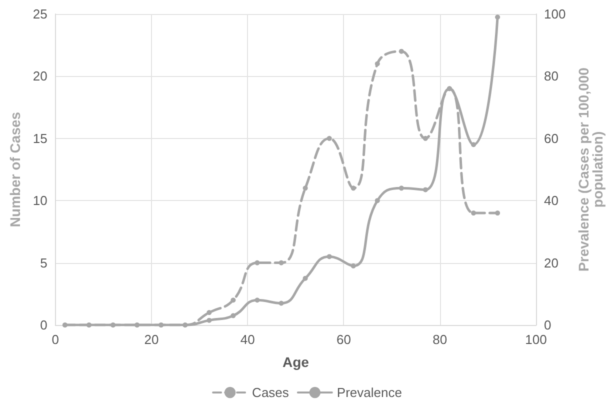  What do you see at coordinates (551, 200) in the screenshot?
I see `y2-tick-label: 40` at bounding box center [551, 200].